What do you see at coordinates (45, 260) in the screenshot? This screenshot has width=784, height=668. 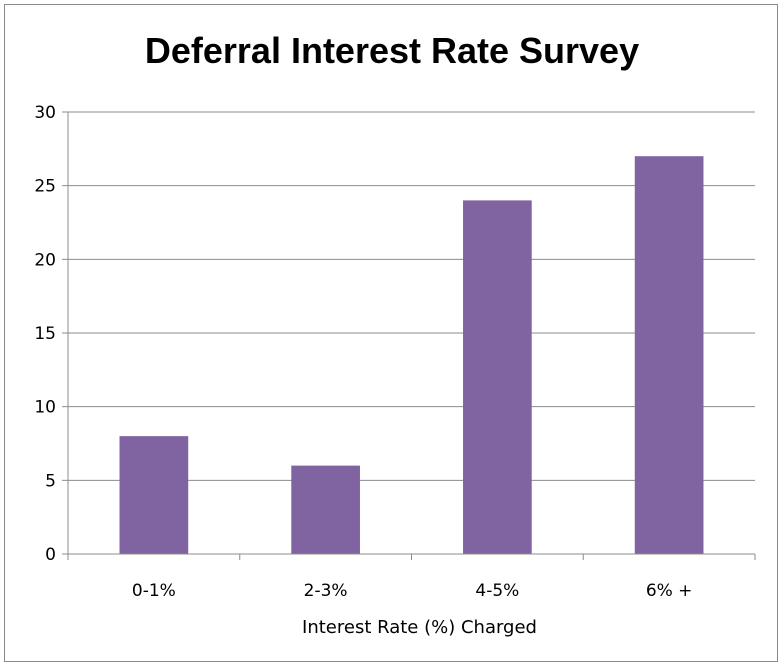 I see `y-tick-label: 20` at bounding box center [45, 260].